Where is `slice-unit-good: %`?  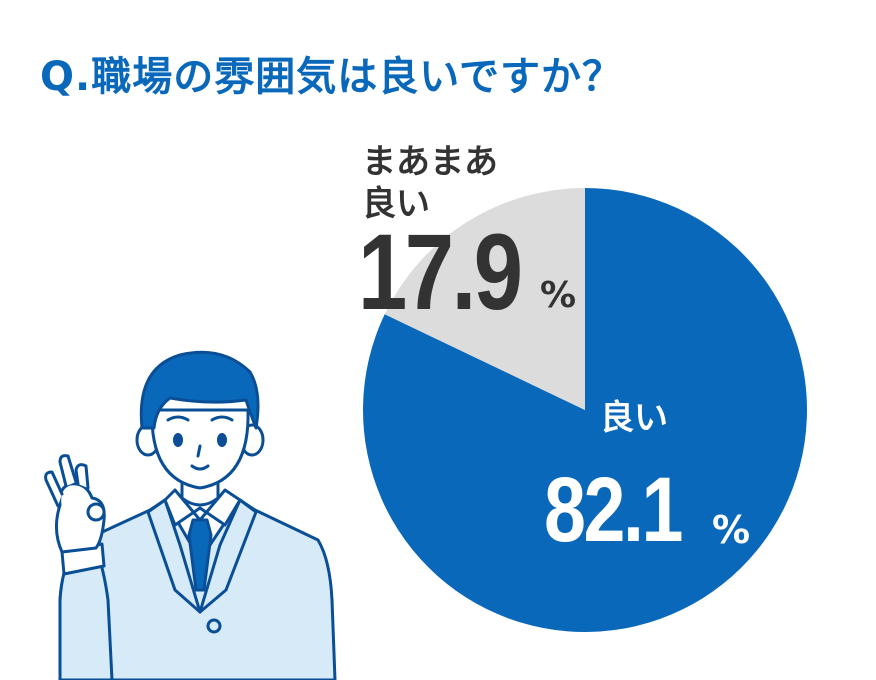
slice-unit-good: % is located at coordinates (731, 530).